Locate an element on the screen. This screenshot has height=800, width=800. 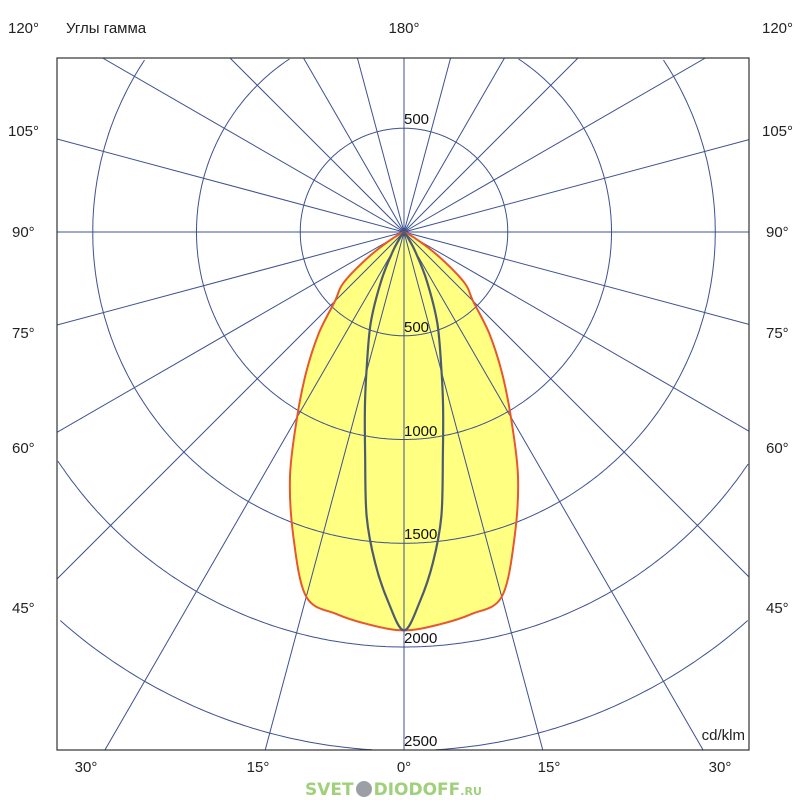
ring-label-1500: 1500 is located at coordinates (420, 534).